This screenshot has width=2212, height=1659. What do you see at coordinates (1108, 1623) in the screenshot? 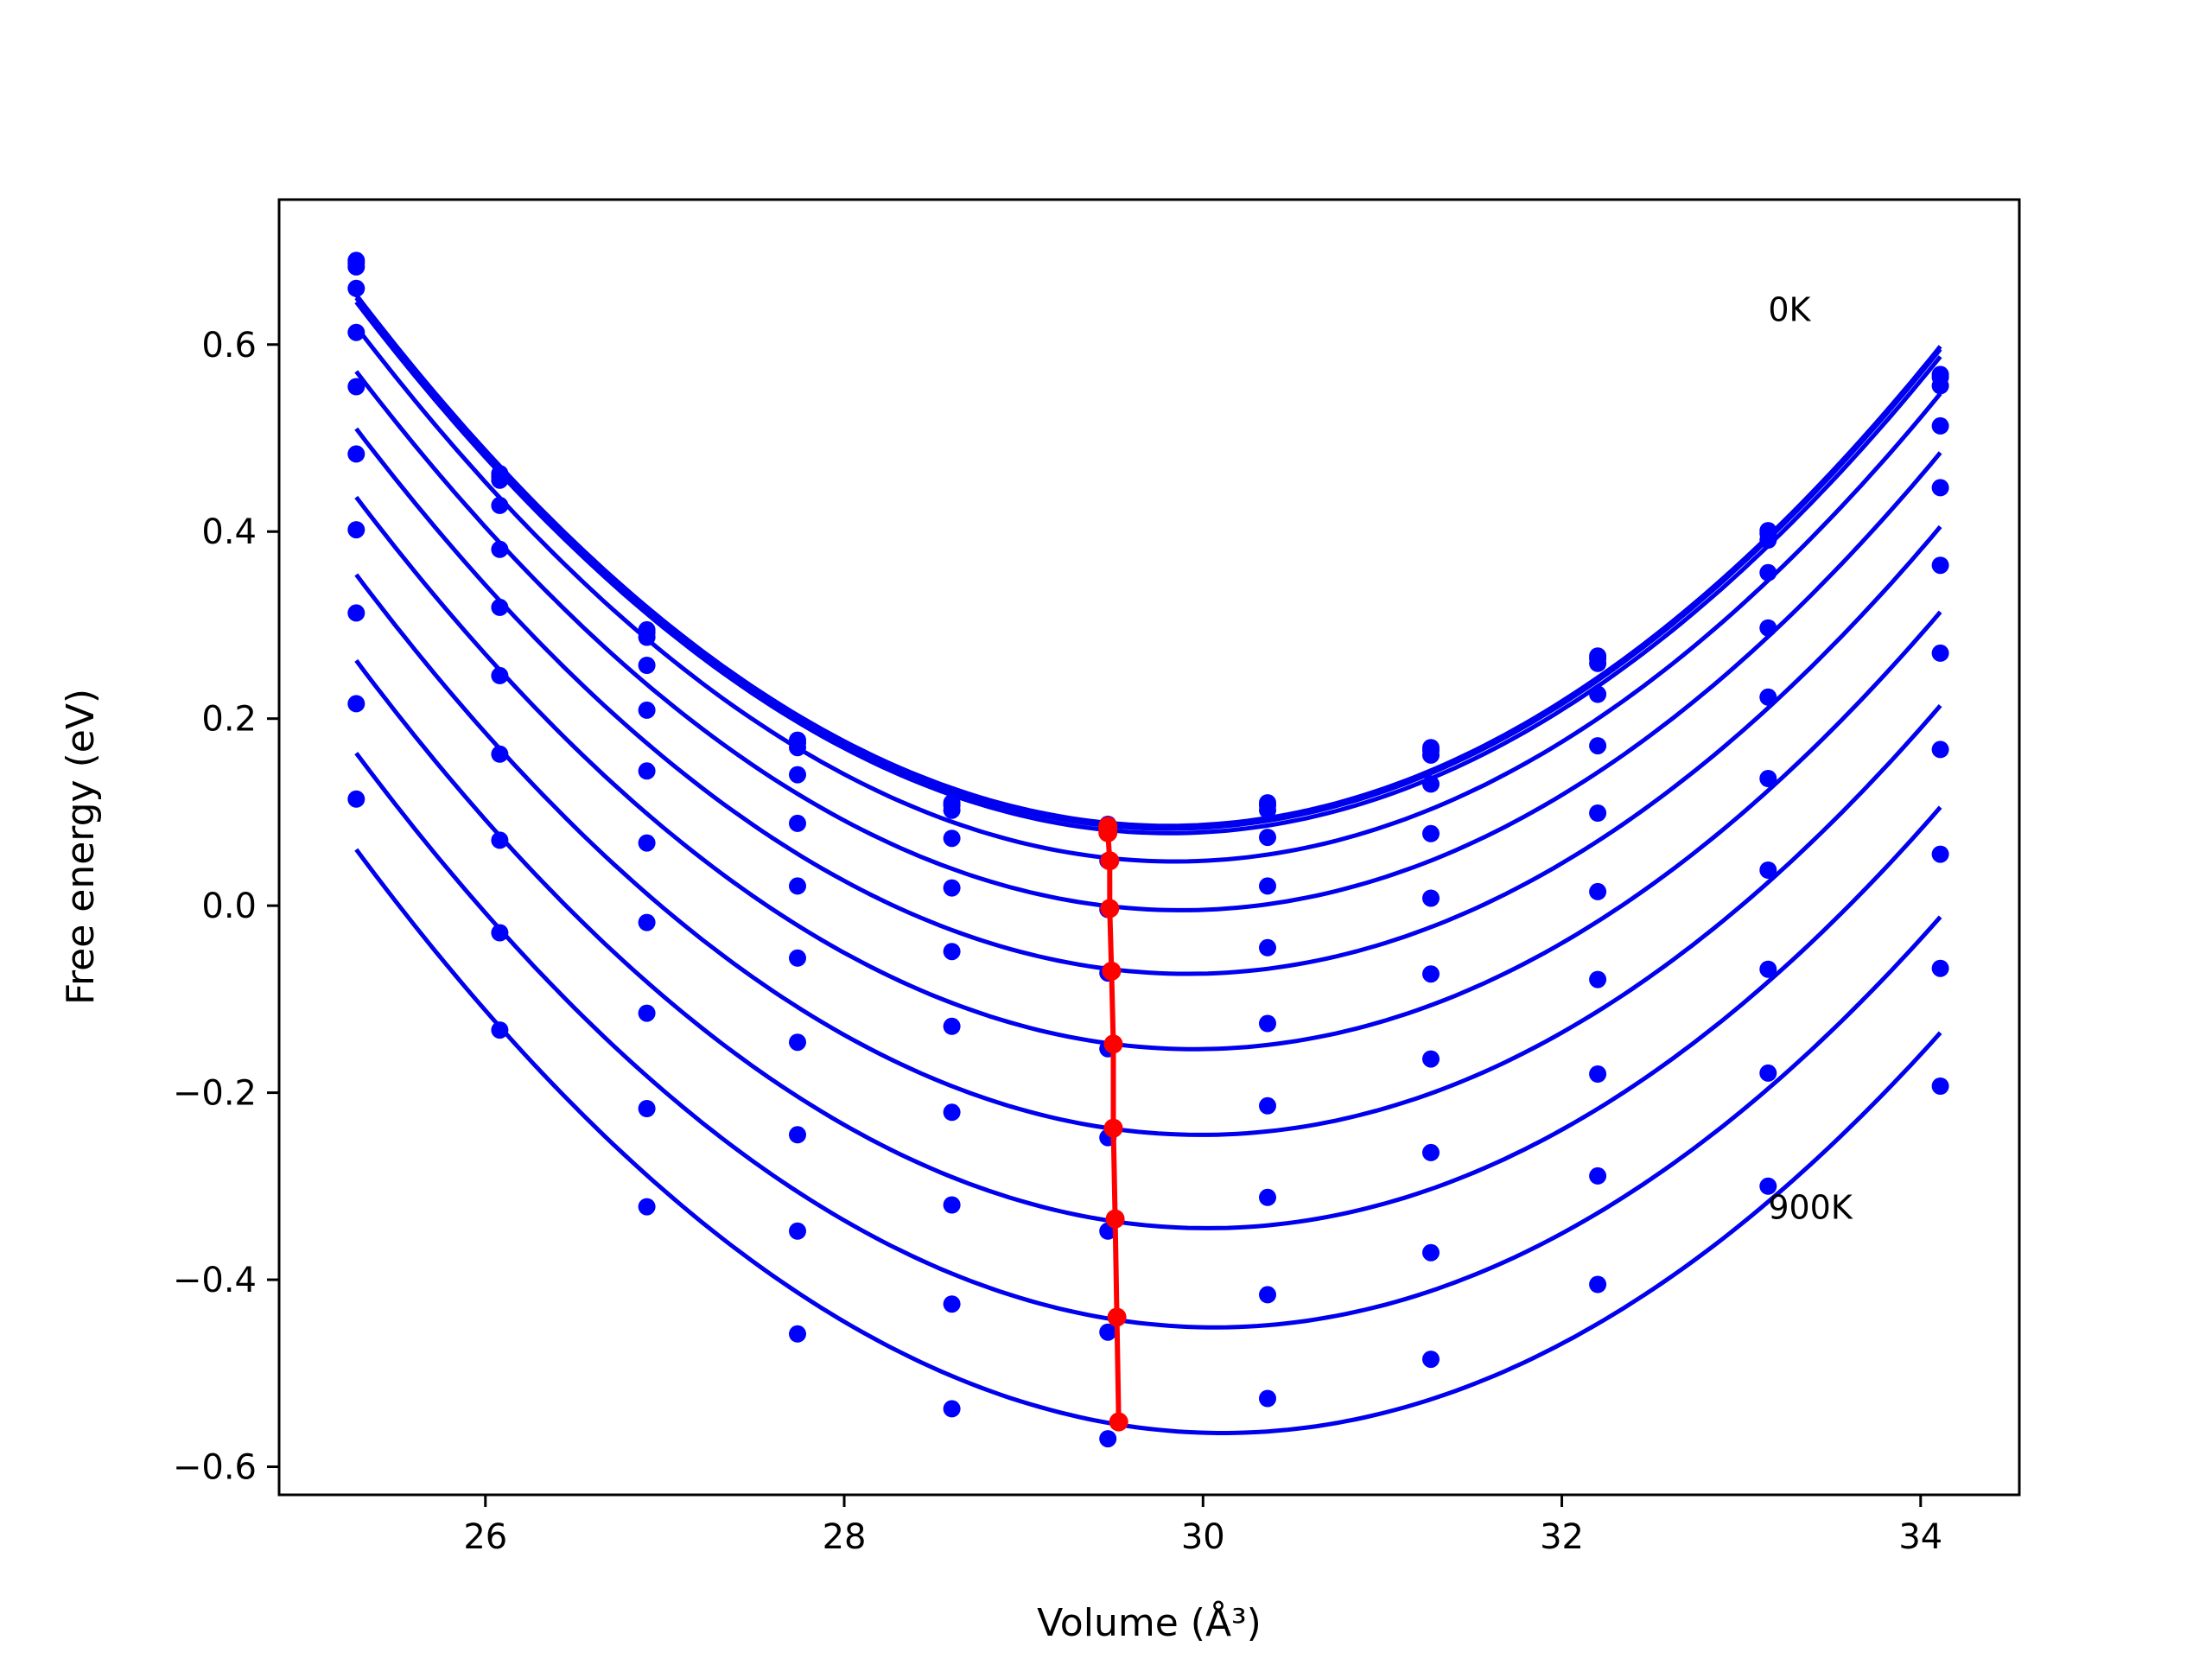
I see `x-axis-label-text: Volume` at bounding box center [1108, 1623].